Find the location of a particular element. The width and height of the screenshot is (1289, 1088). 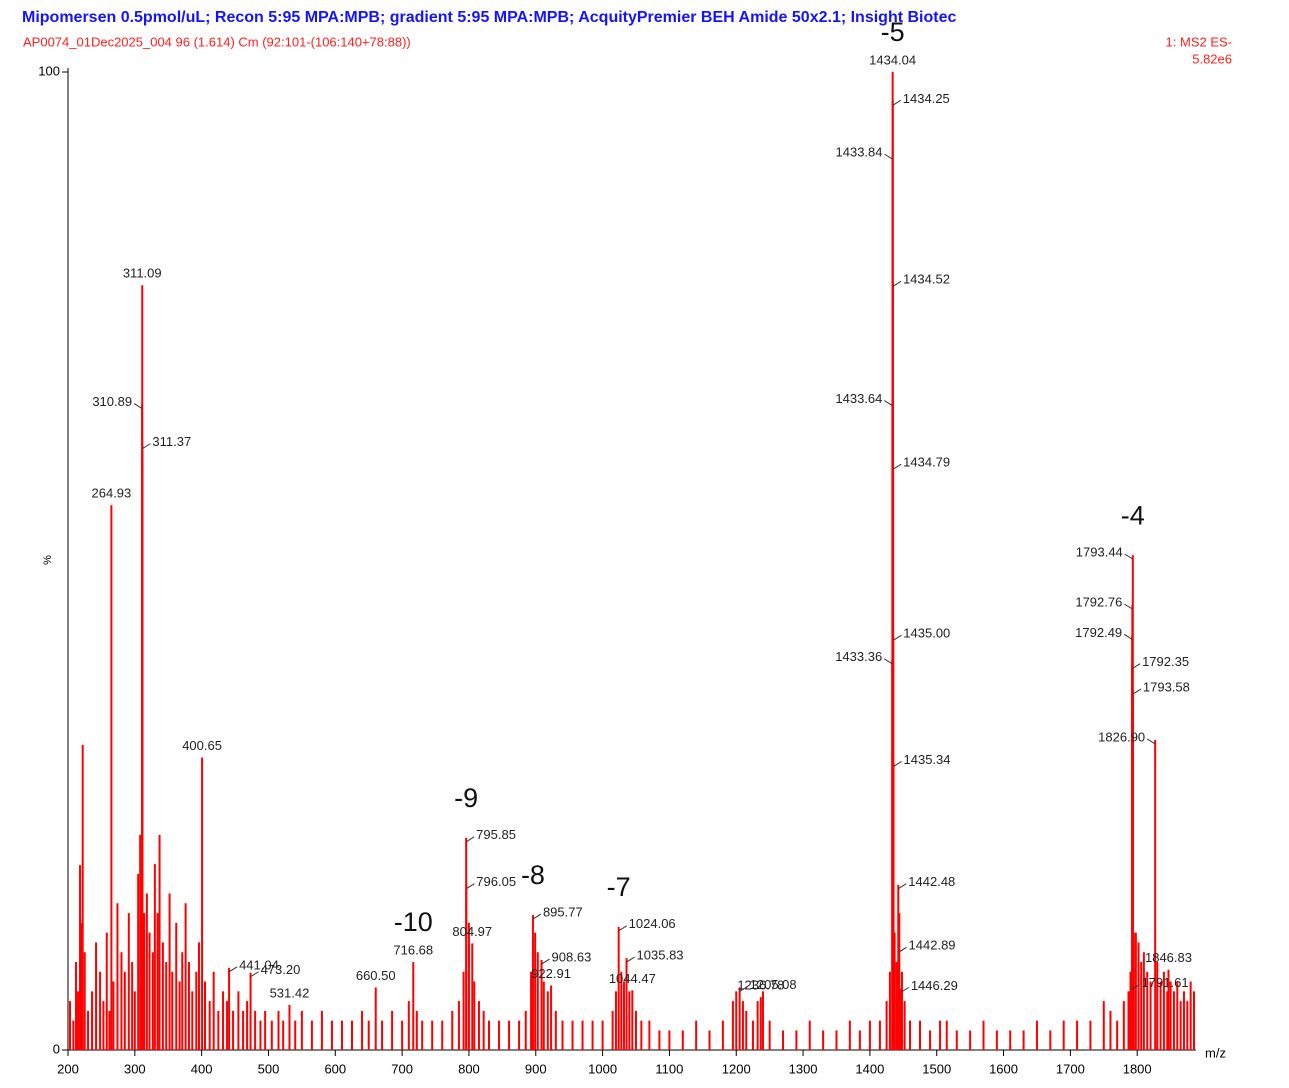

peak-label: 531.42 is located at coordinates (290, 992).